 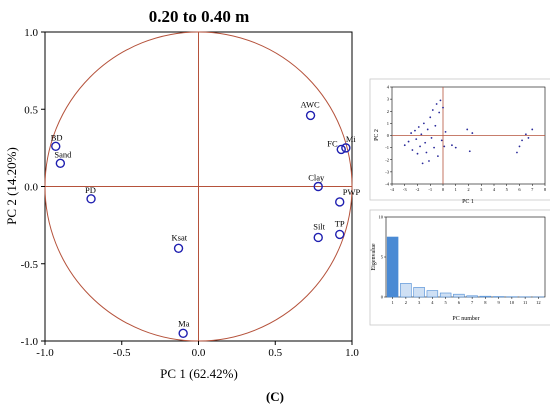 I want to click on loading-point-label: Sand, so click(x=63, y=154).